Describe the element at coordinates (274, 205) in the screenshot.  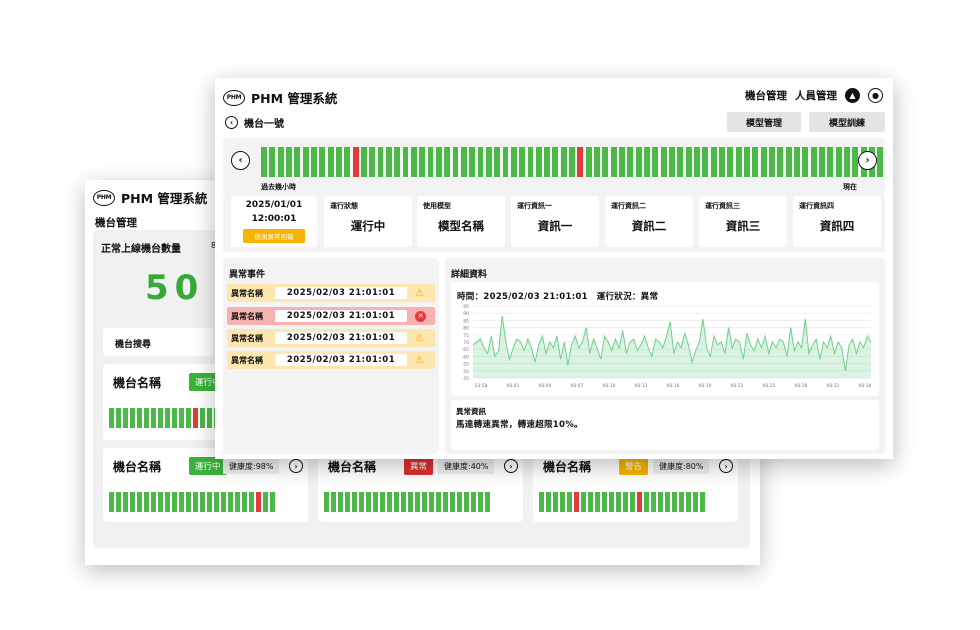
I see `current-date: 2025/01/01` at that location.